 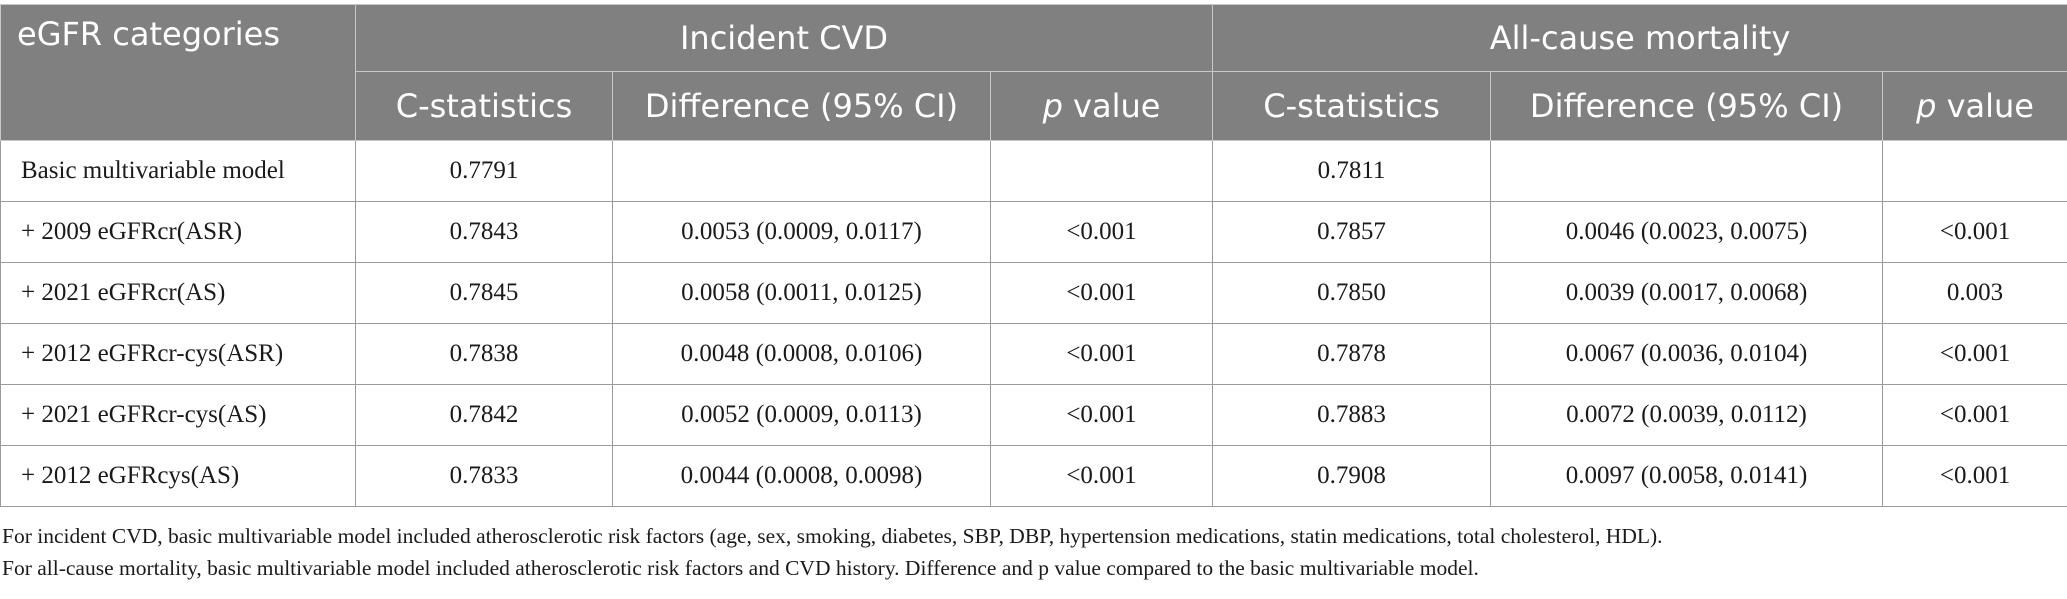 I want to click on cvd-c-statistic: 0.7845, so click(x=484, y=293).